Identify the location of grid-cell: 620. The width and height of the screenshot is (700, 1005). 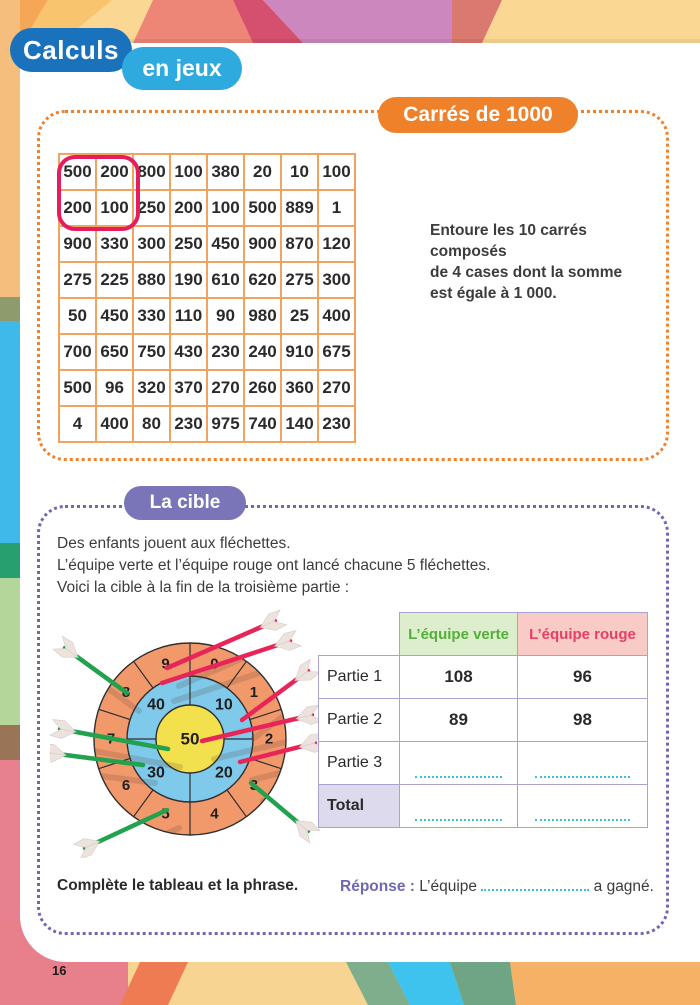
(262, 280).